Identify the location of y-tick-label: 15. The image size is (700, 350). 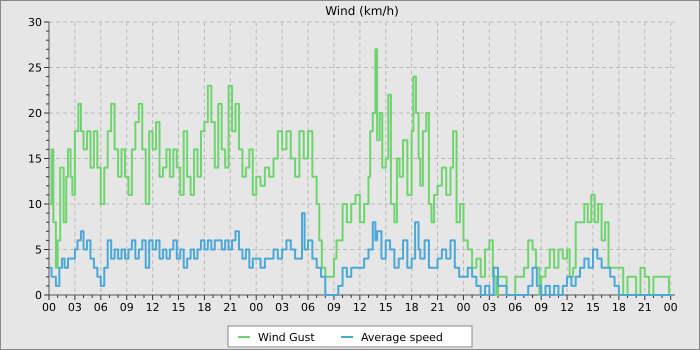
(35, 159).